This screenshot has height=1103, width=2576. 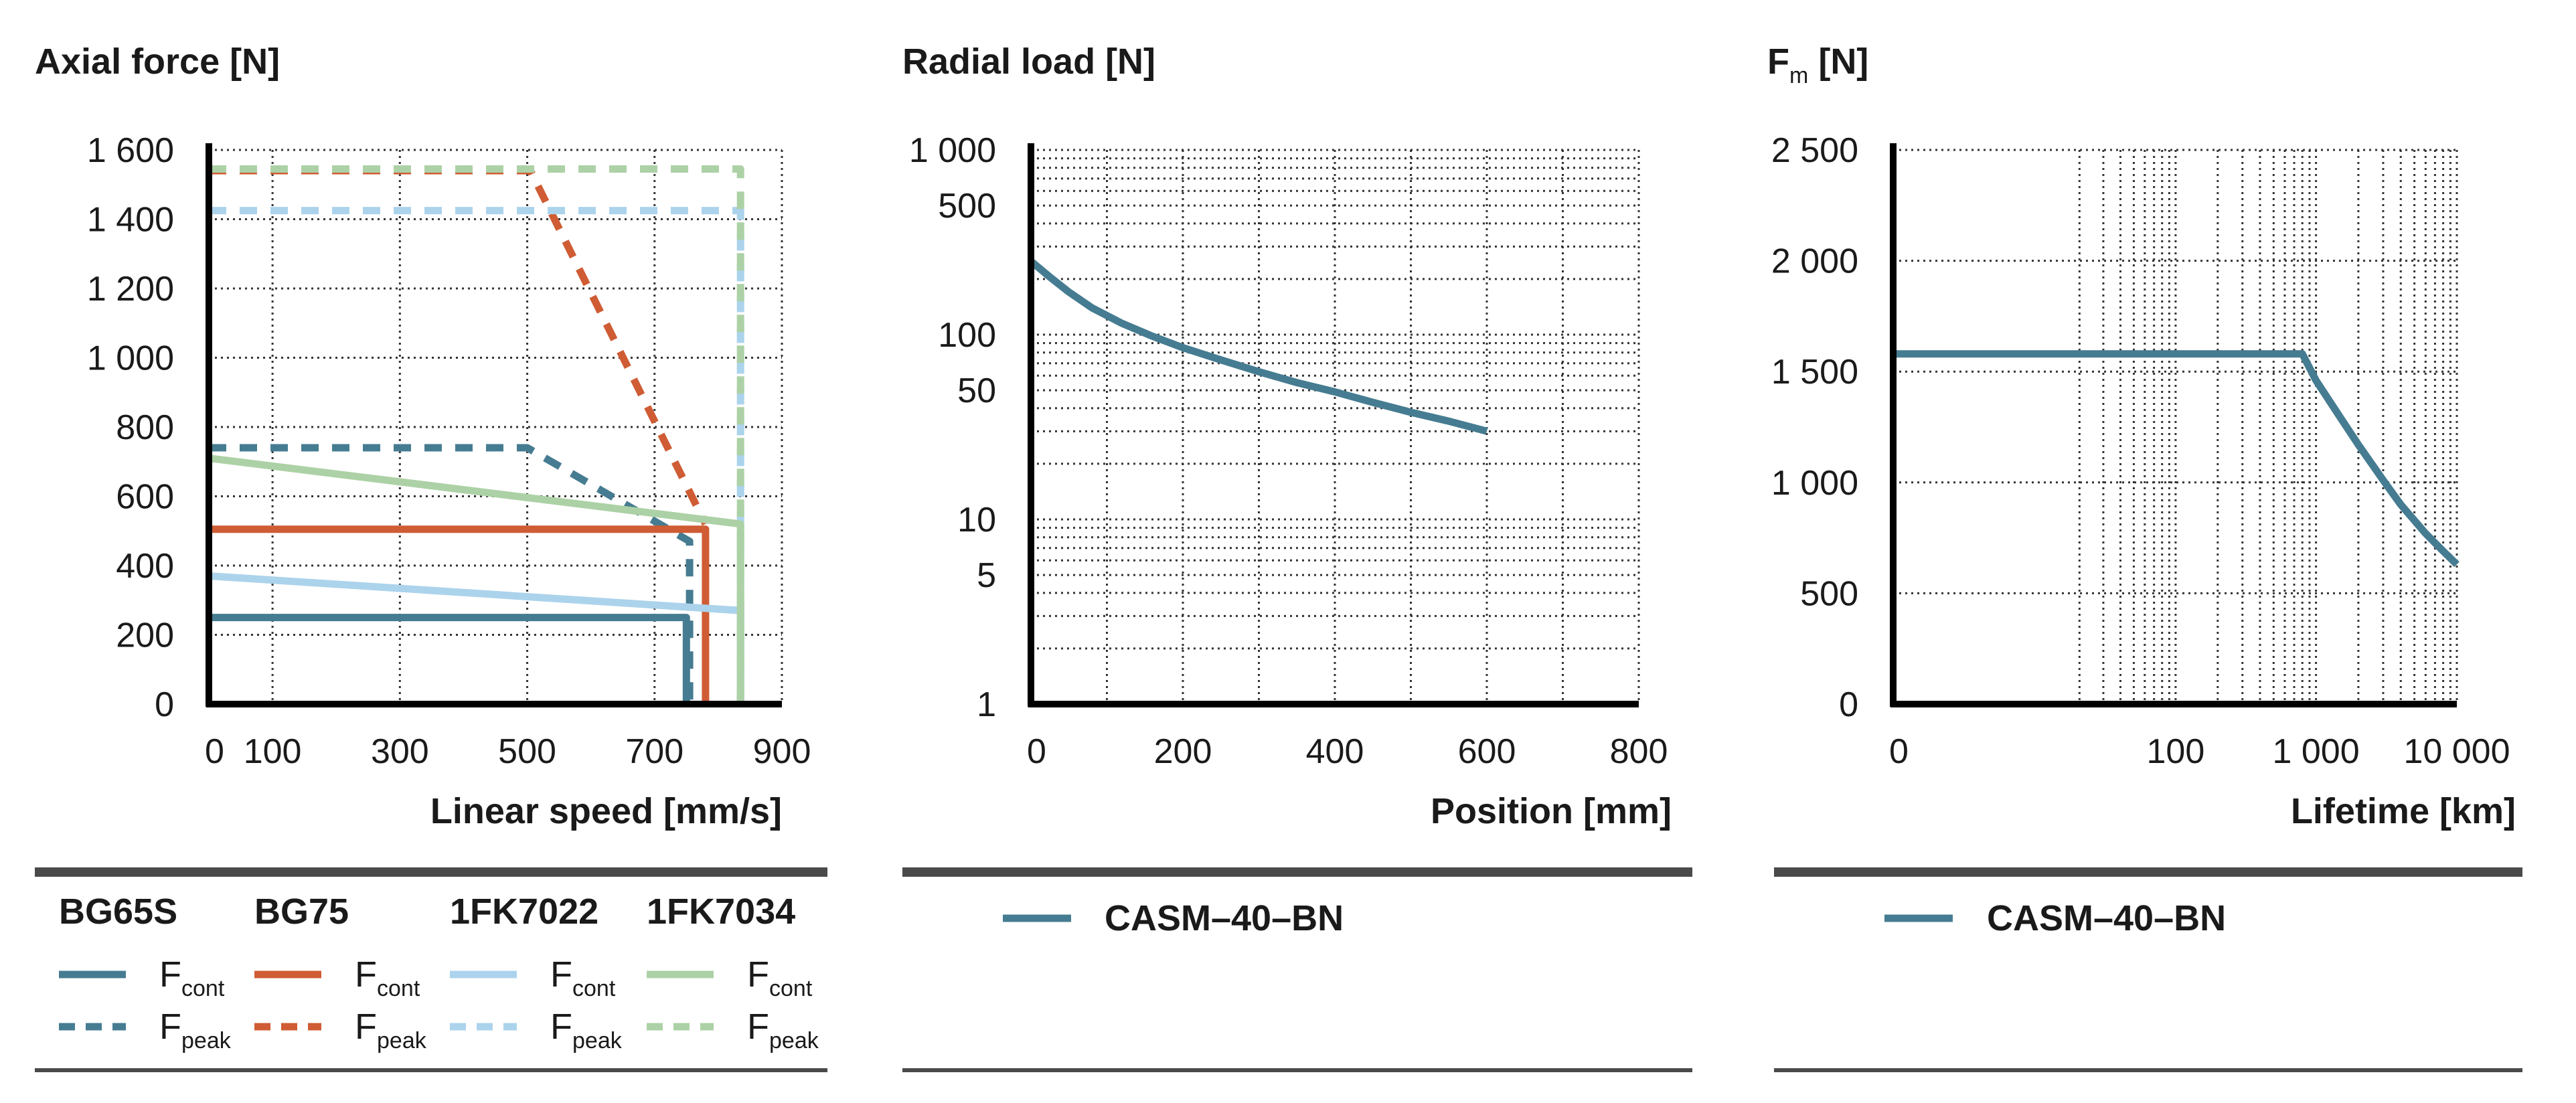 I want to click on x-tick-label: 600, so click(x=1487, y=751).